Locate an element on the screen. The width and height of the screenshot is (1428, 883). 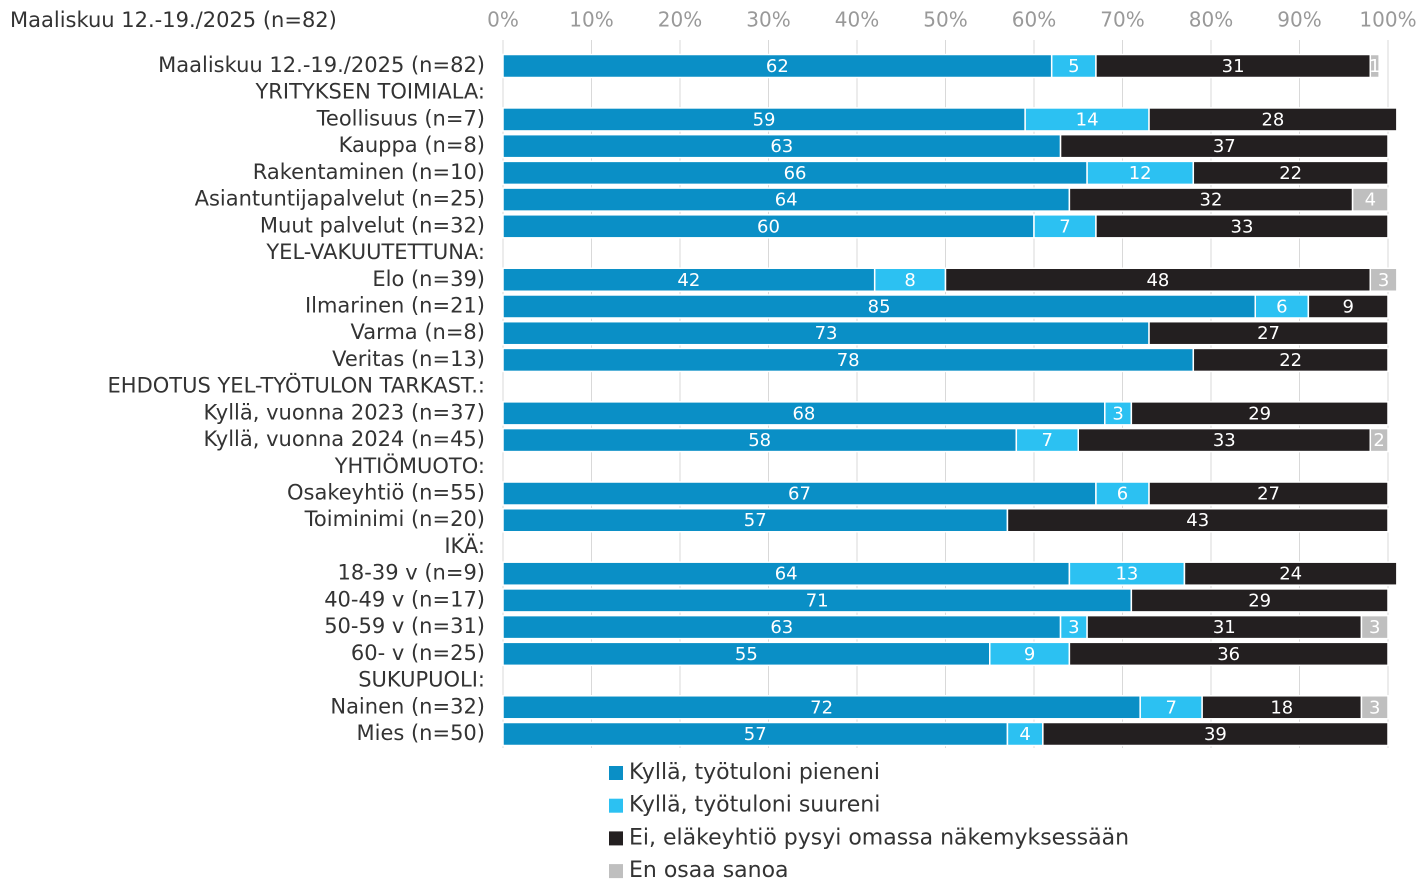
y-tick-label: Veritas (n=13) is located at coordinates (408, 359).